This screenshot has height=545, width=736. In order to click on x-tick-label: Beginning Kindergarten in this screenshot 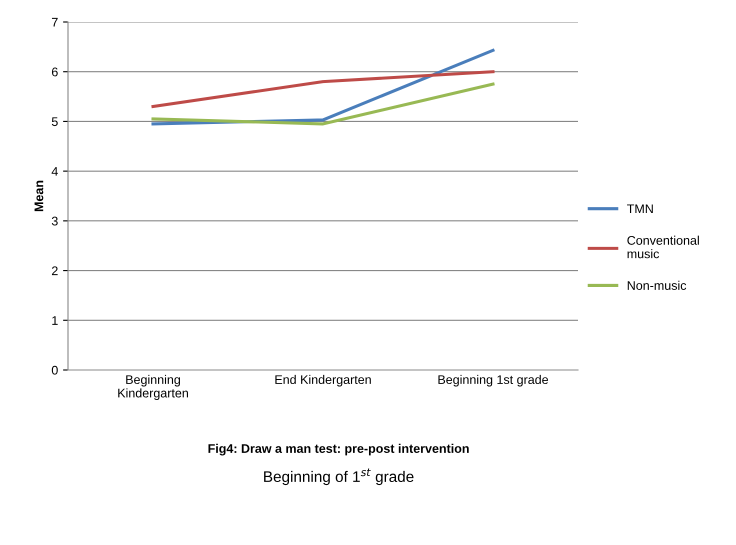, I will do `click(153, 387)`.